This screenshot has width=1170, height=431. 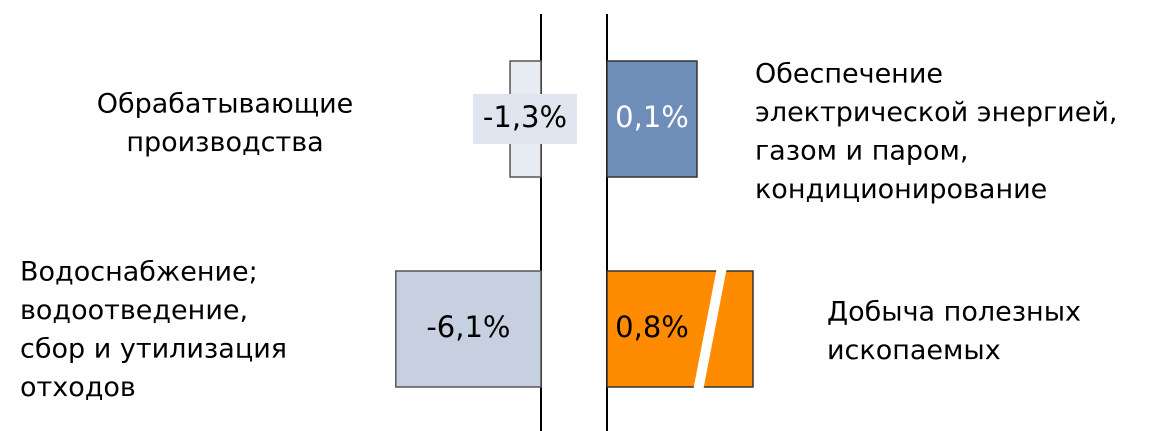 What do you see at coordinates (78, 387) in the screenshot?
I see `category-label: отходов` at bounding box center [78, 387].